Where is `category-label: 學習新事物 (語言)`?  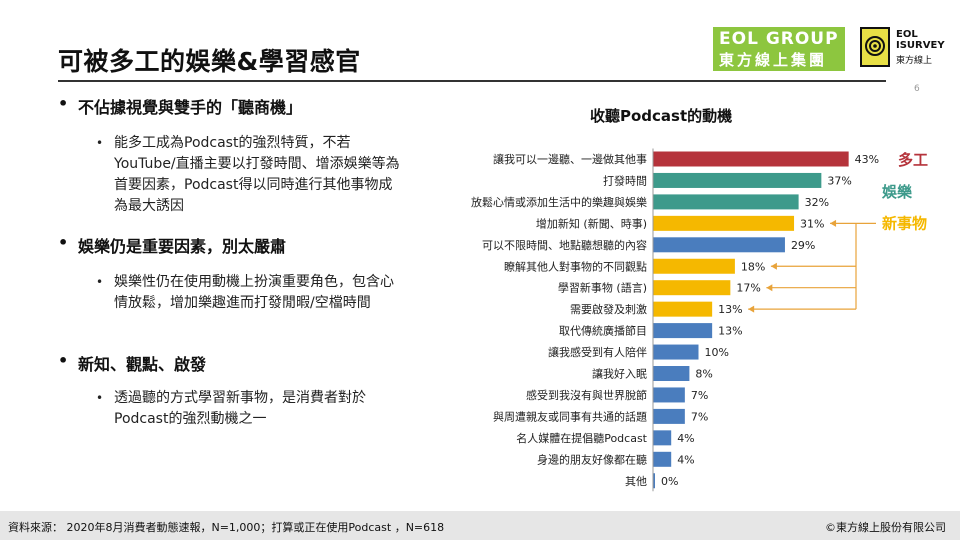 category-label: 學習新事物 (語言) is located at coordinates (602, 288).